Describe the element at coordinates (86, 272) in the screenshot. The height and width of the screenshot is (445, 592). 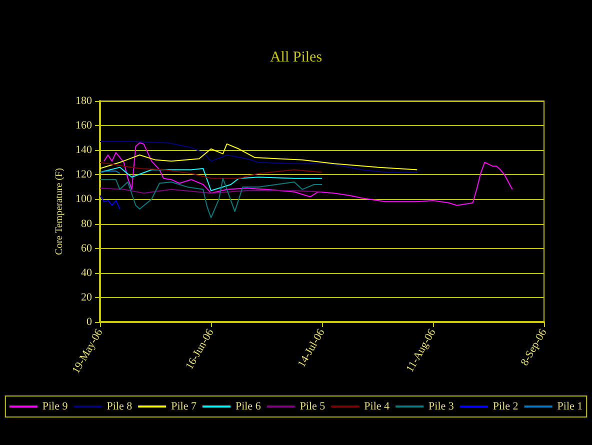
I see `y-tick-label: 40` at that location.